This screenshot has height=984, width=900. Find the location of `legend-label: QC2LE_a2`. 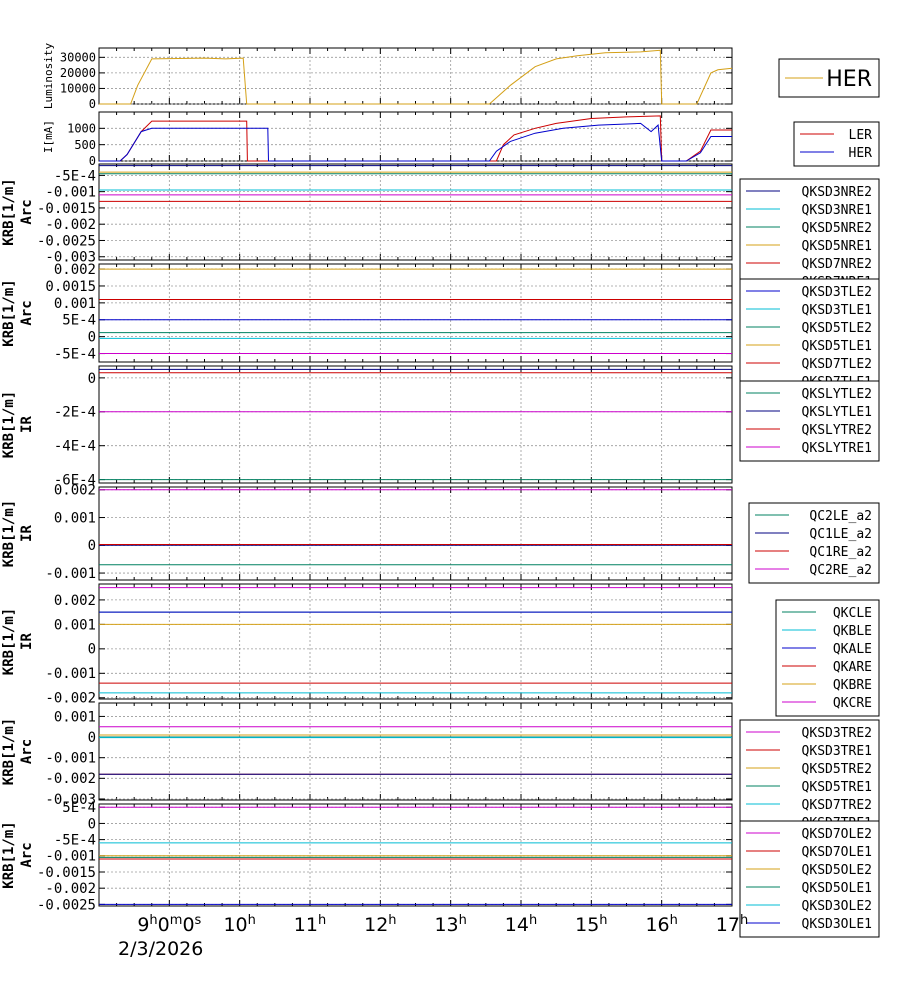

legend-label: QC2LE_a2 is located at coordinates (840, 516).